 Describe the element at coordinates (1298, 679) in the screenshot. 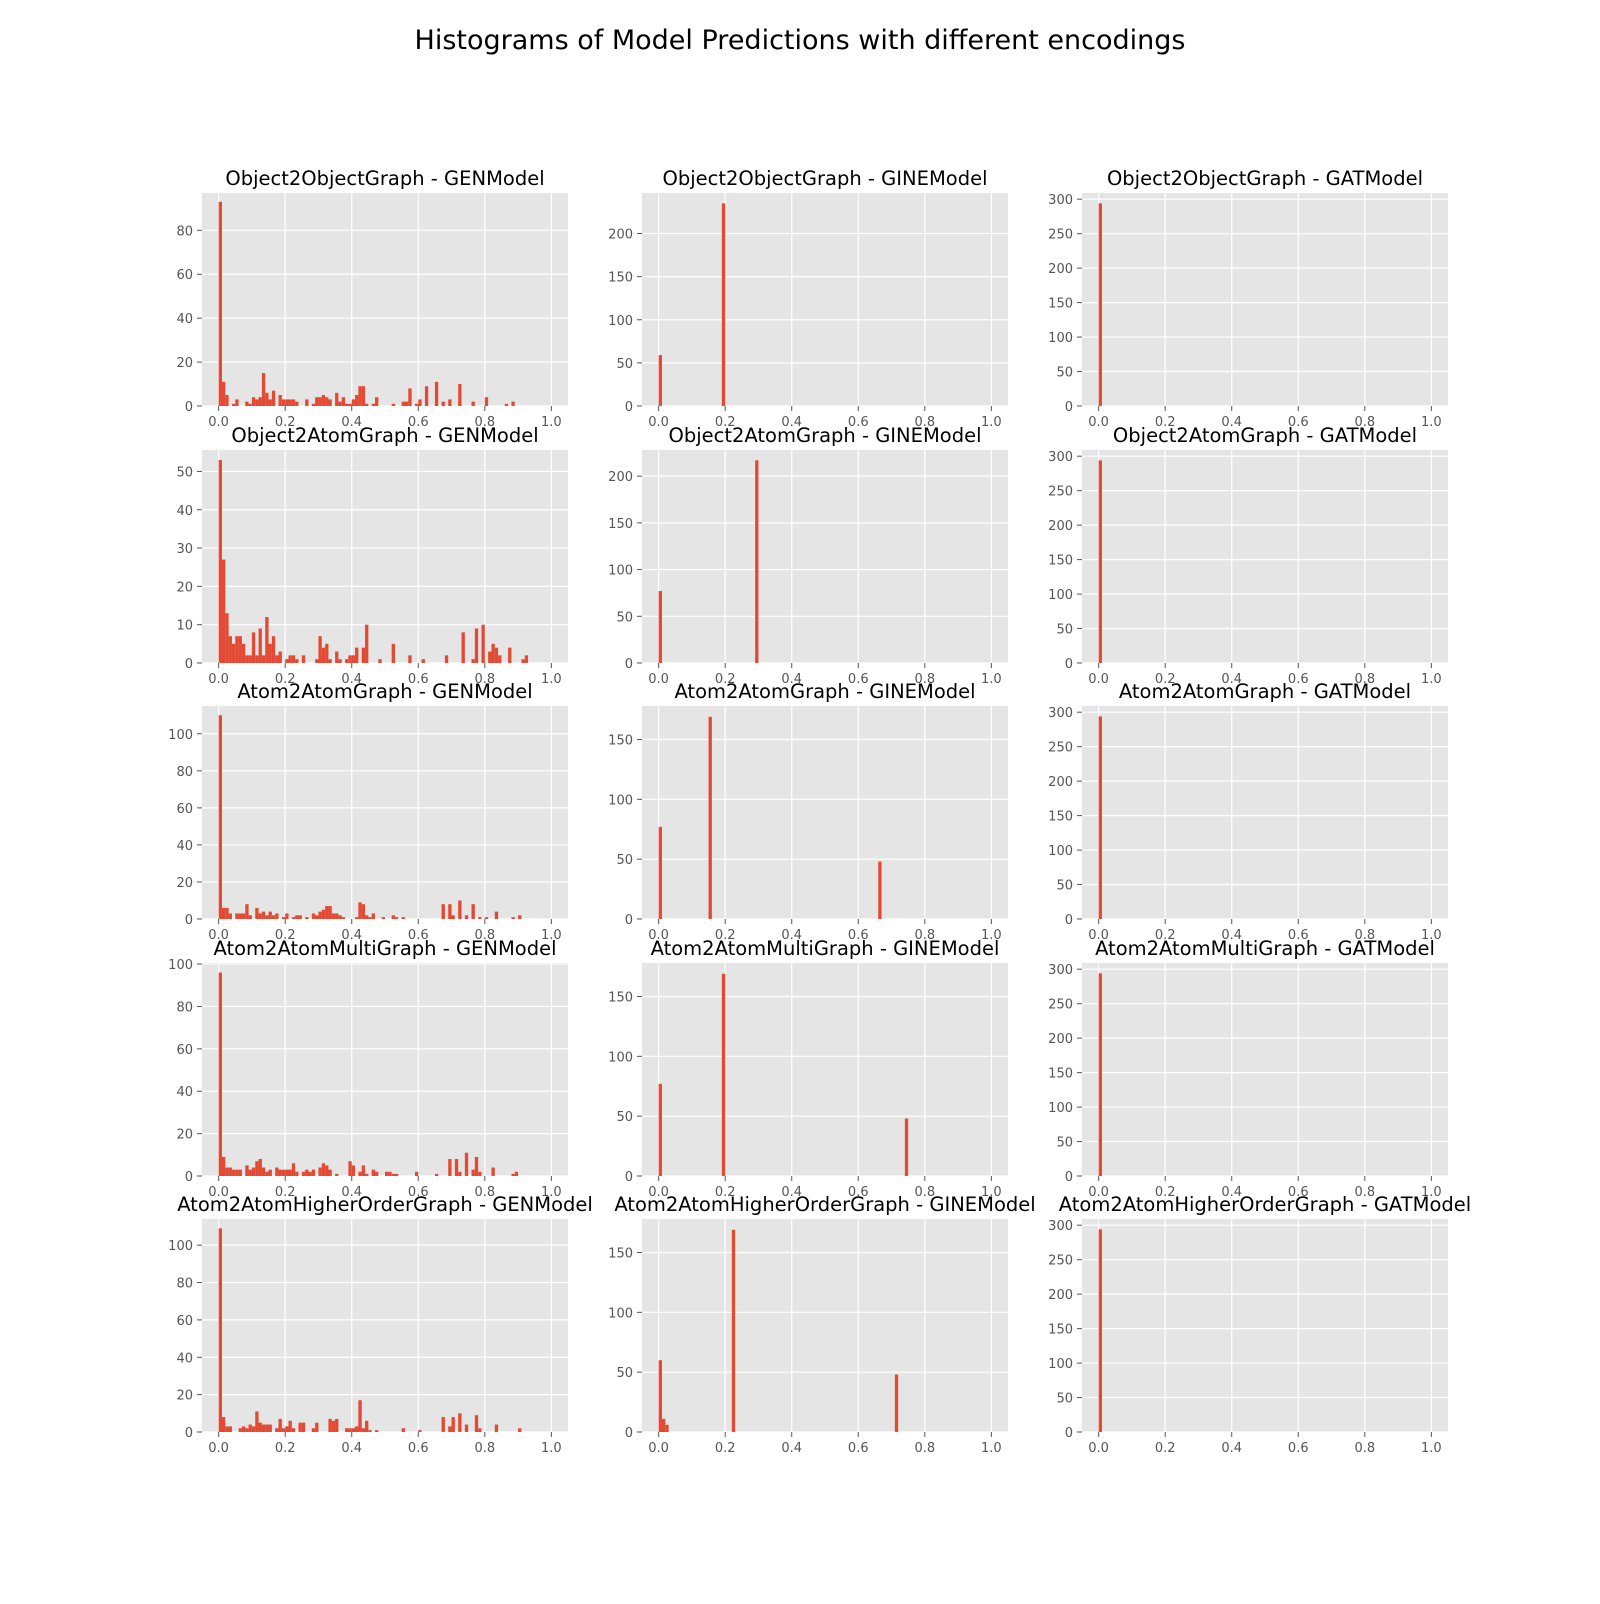

I see `x-tick-label: 0.6` at that location.